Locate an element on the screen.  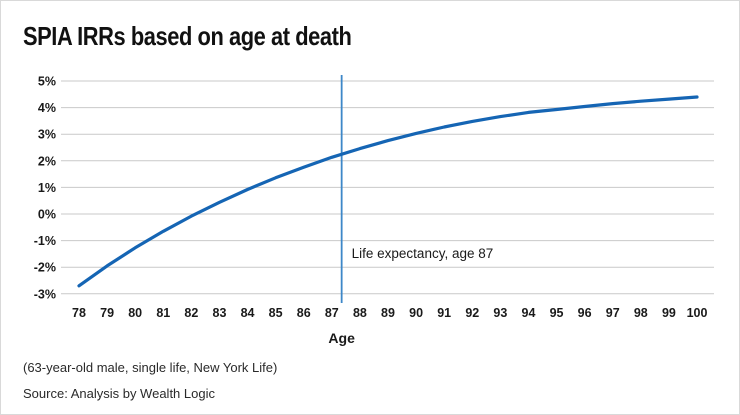
y-tick-label: -2% is located at coordinates (45, 268).